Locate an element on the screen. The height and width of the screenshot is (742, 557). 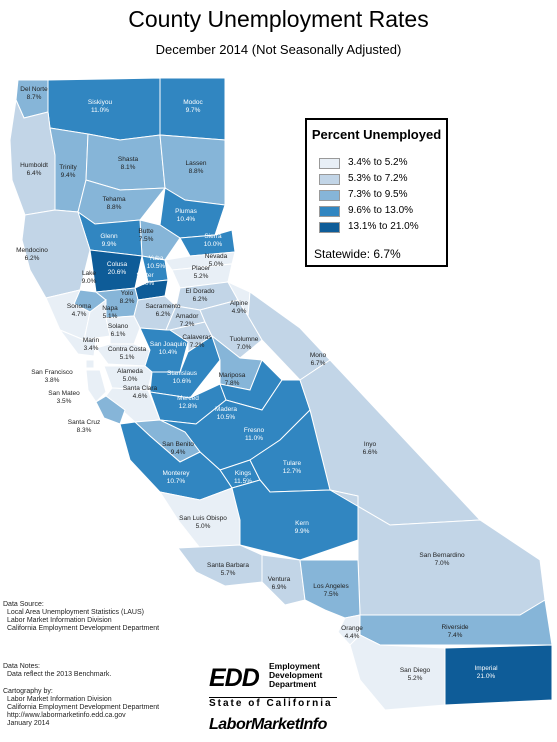
county-sierra is located at coordinates (207, 243).